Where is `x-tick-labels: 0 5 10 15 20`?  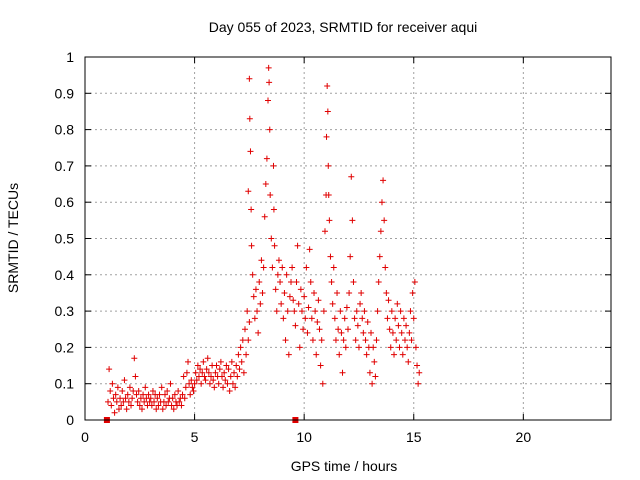
x-tick-labels: 0 5 10 15 20 is located at coordinates (306, 437).